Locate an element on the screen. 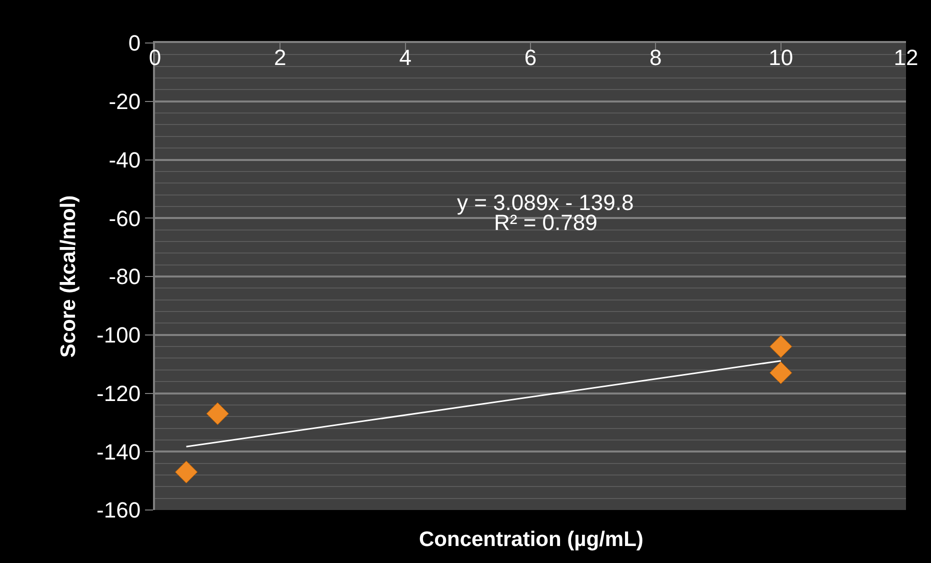  x-tick-label: 12 is located at coordinates (906, 57).